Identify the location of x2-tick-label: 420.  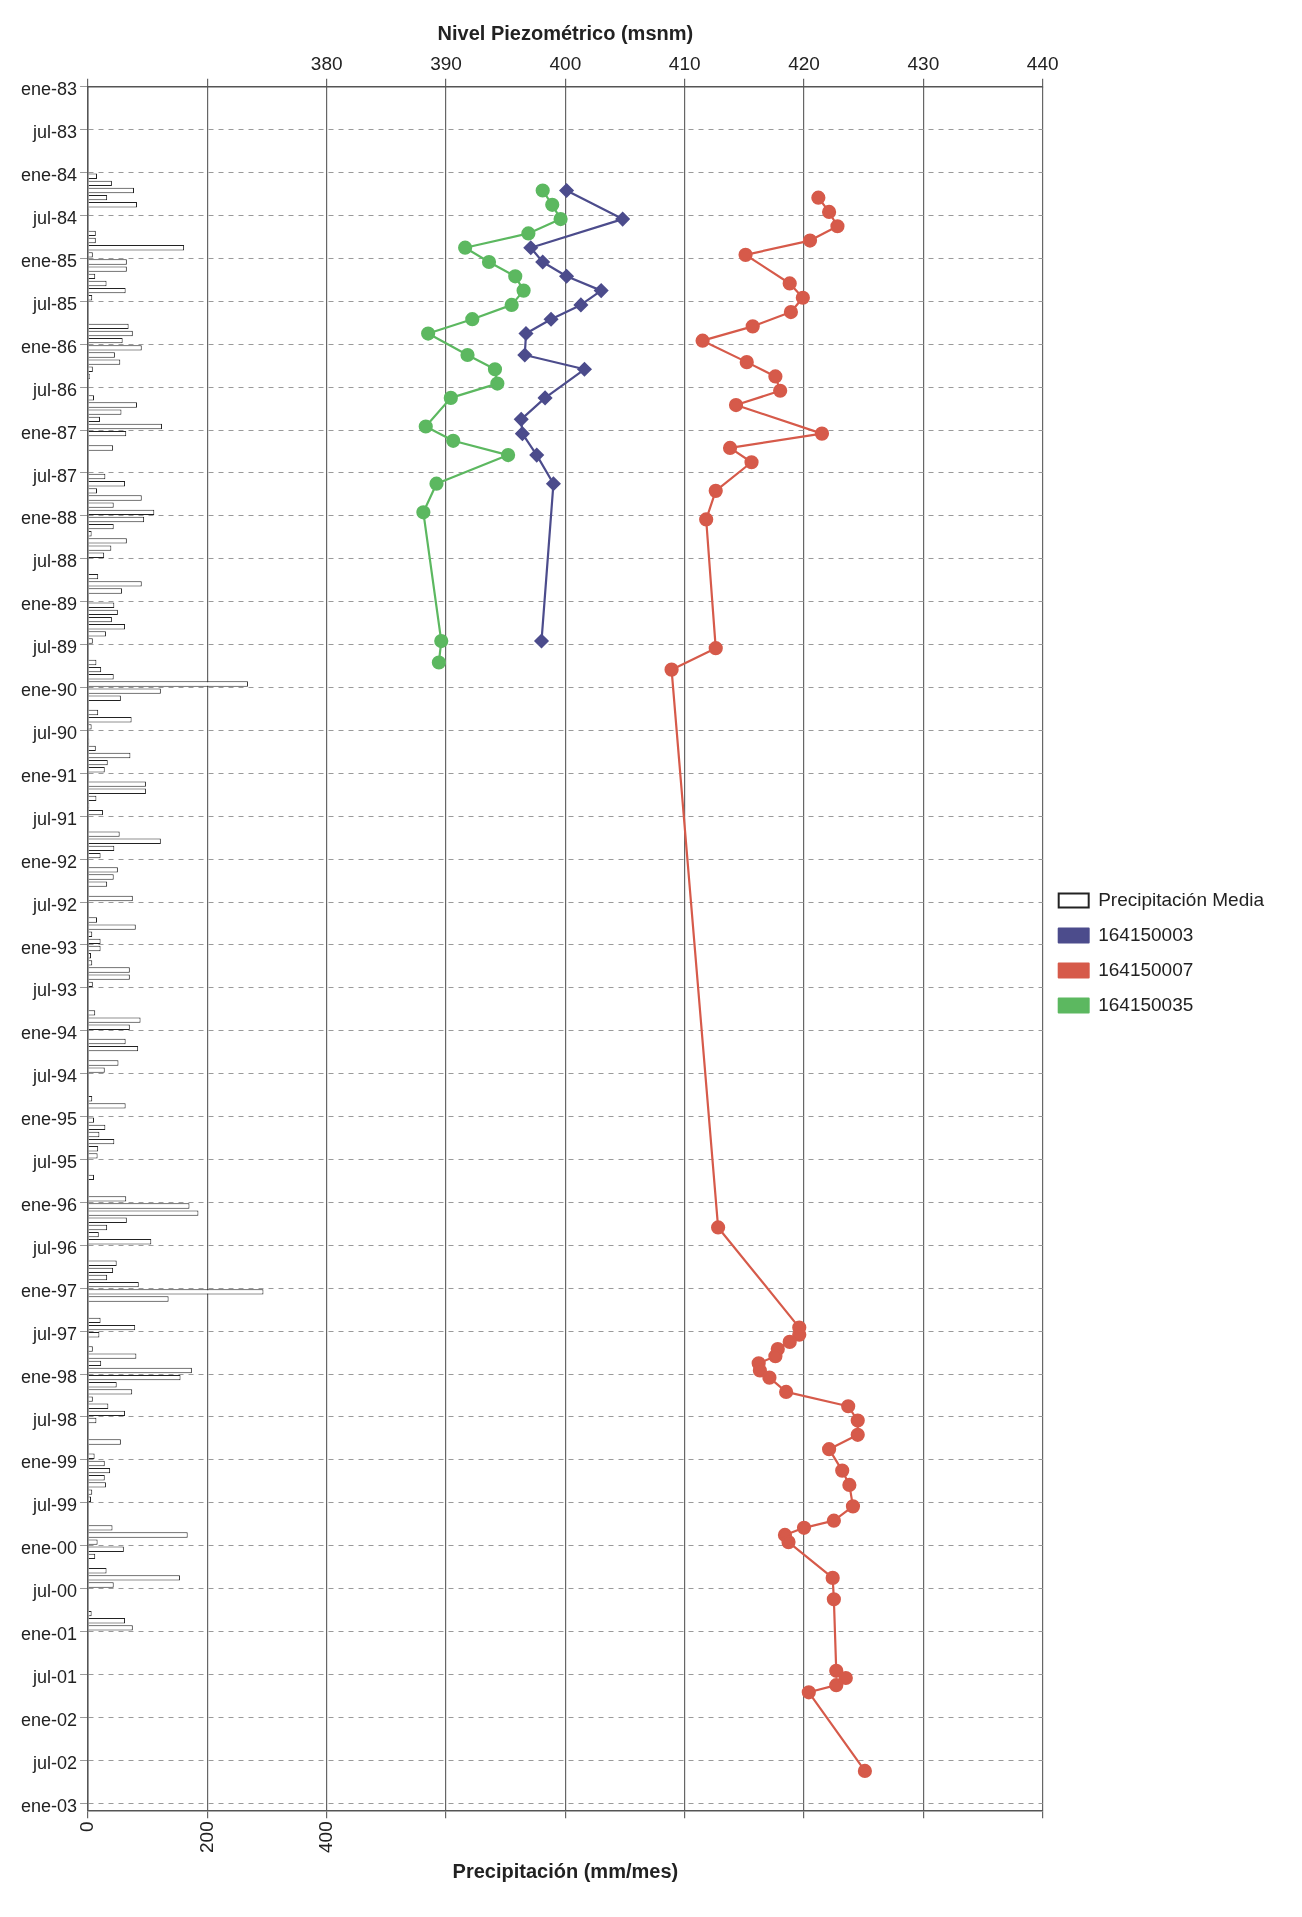
(804, 63).